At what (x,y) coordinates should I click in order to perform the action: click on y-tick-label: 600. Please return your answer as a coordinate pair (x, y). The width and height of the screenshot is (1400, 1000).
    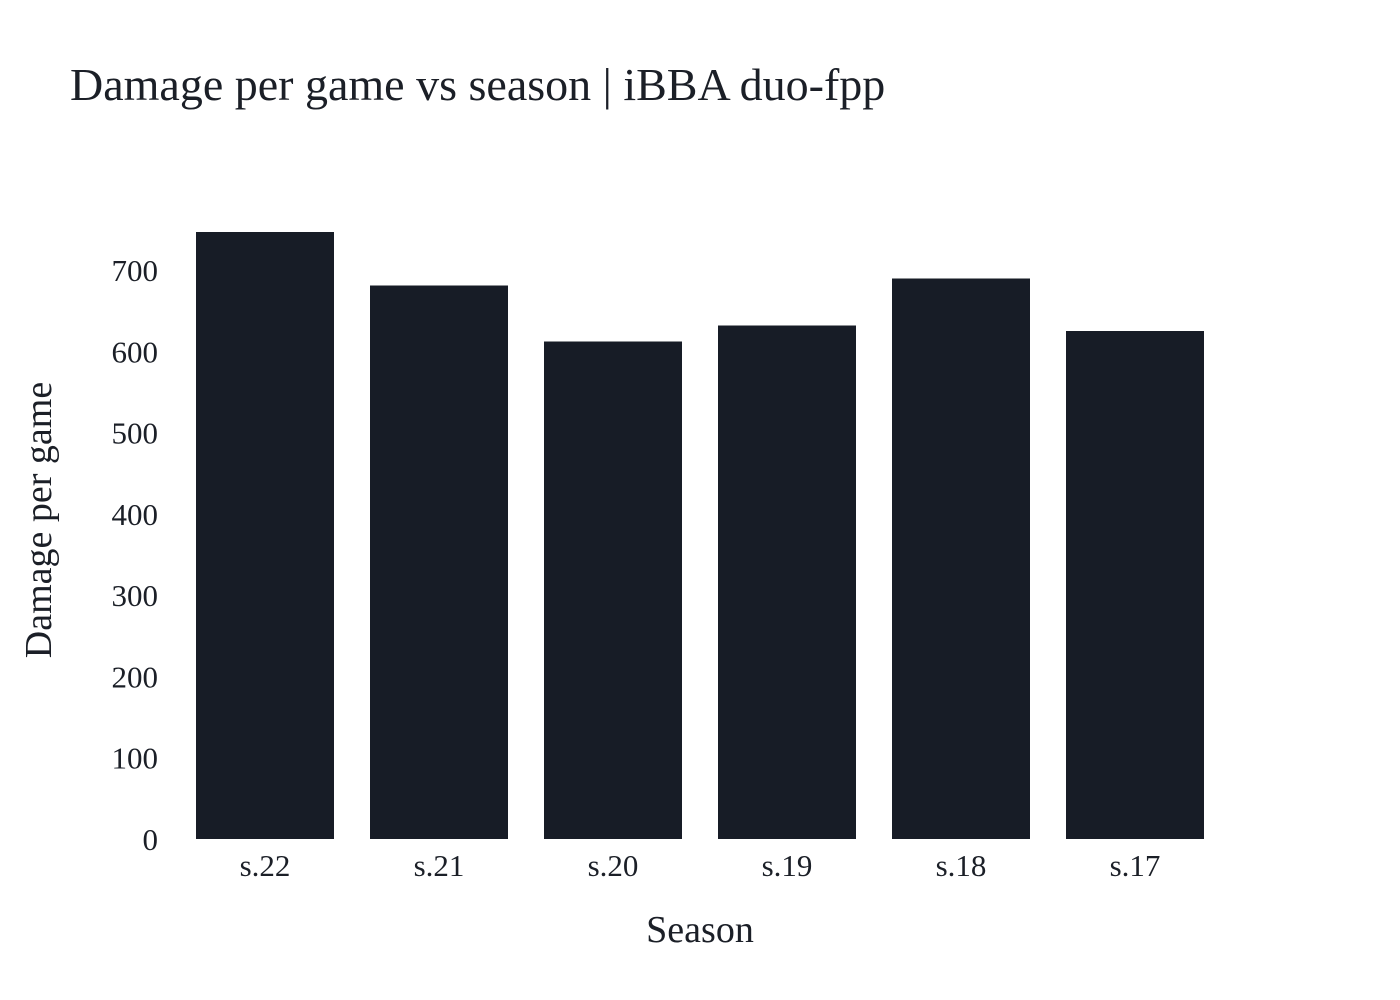
    Looking at the image, I should click on (135, 351).